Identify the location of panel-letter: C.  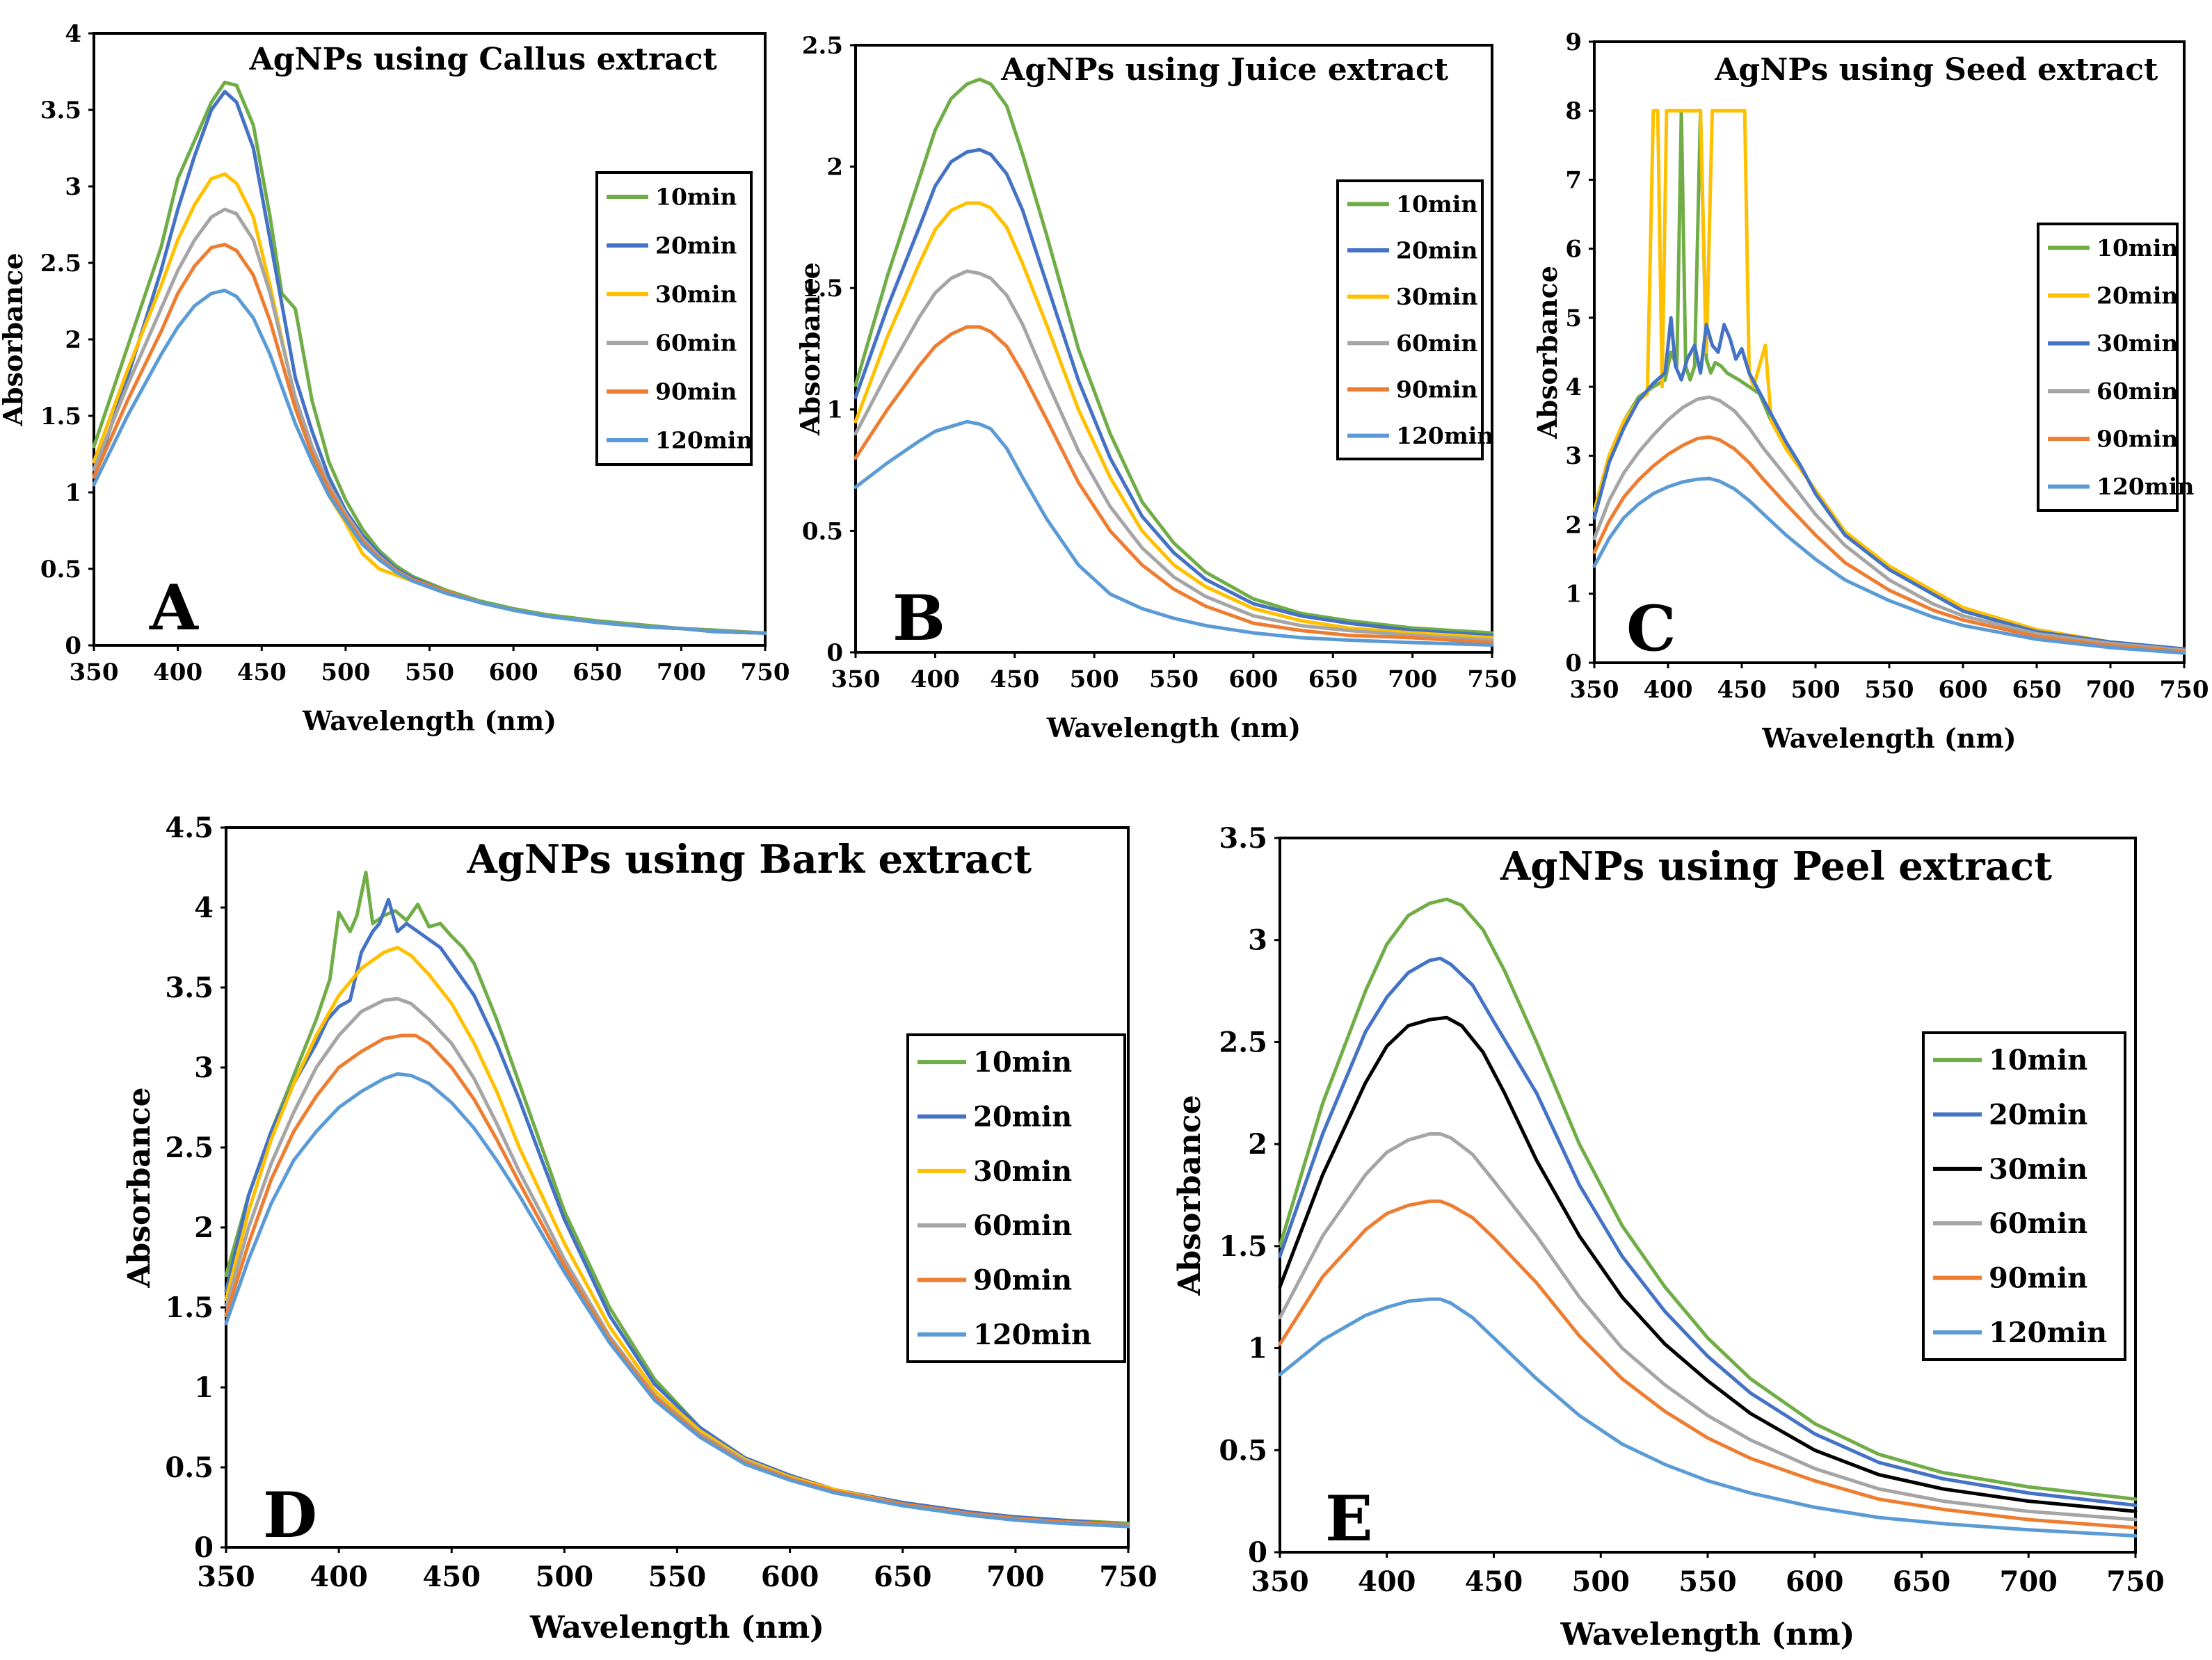
(1651, 629).